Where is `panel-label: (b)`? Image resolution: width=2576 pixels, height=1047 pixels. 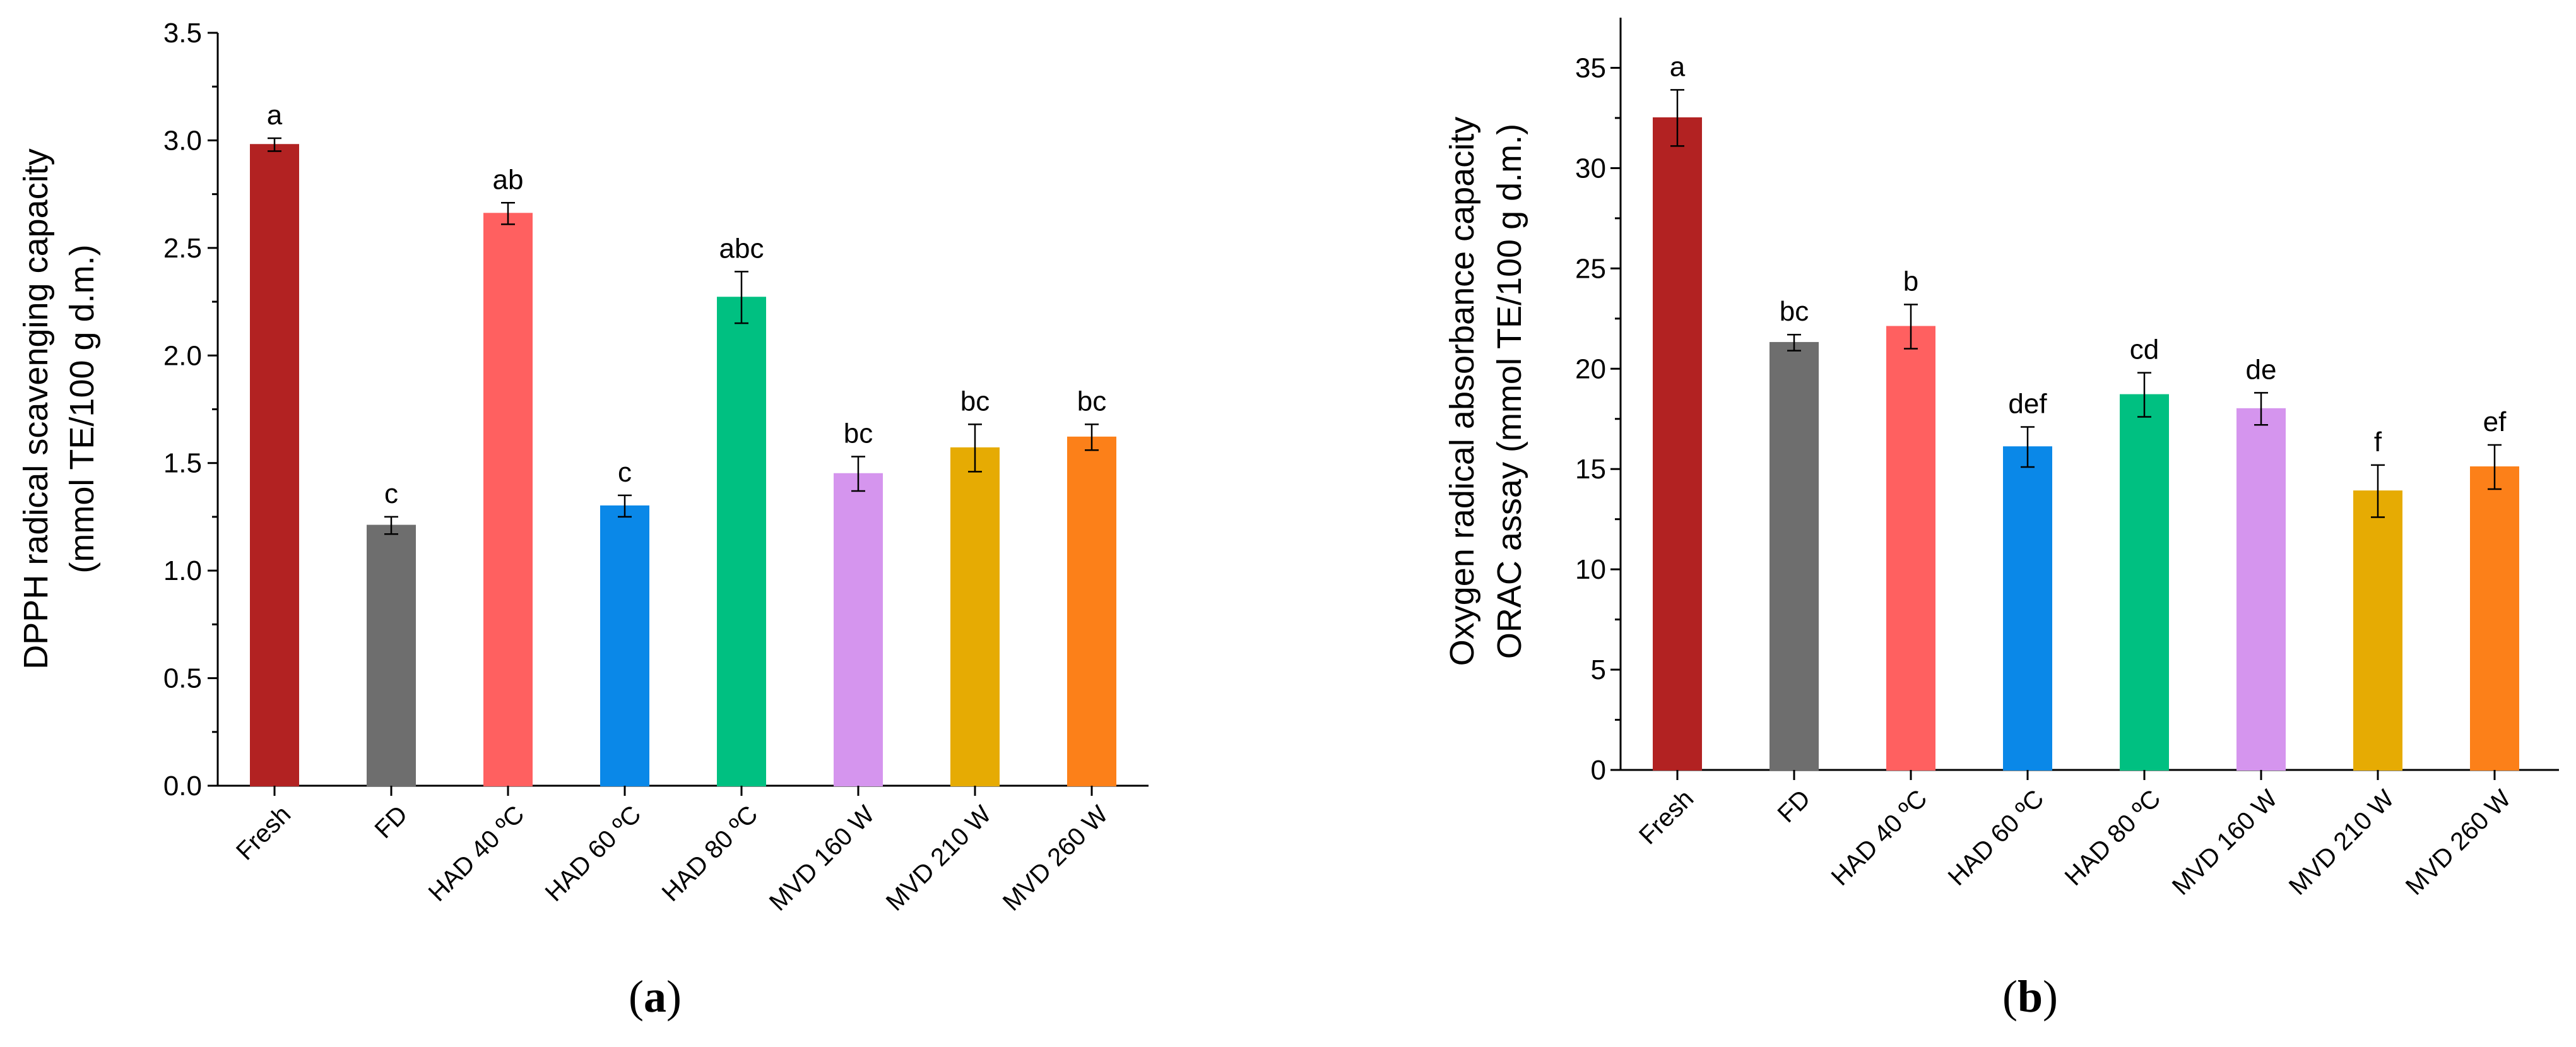 panel-label: (b) is located at coordinates (2030, 996).